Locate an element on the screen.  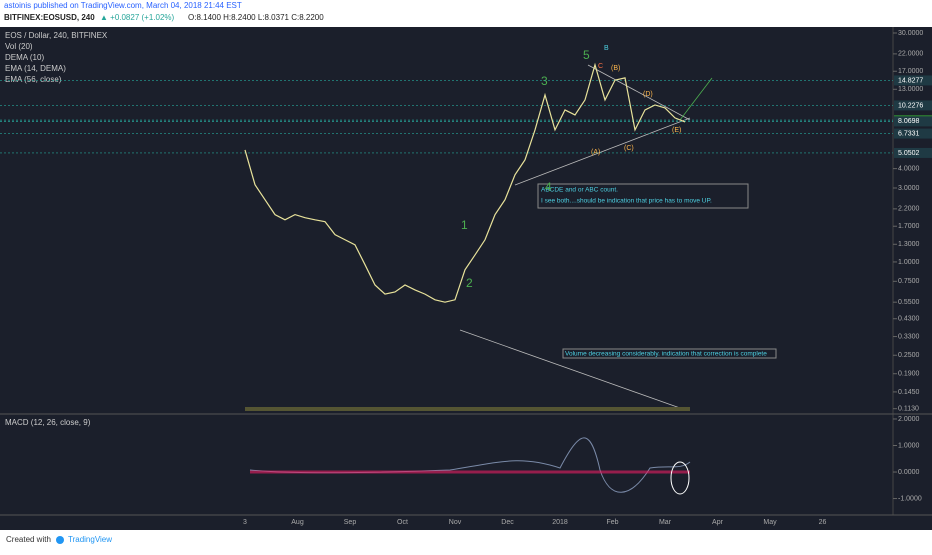
time-label: Feb is located at coordinates (612, 522).